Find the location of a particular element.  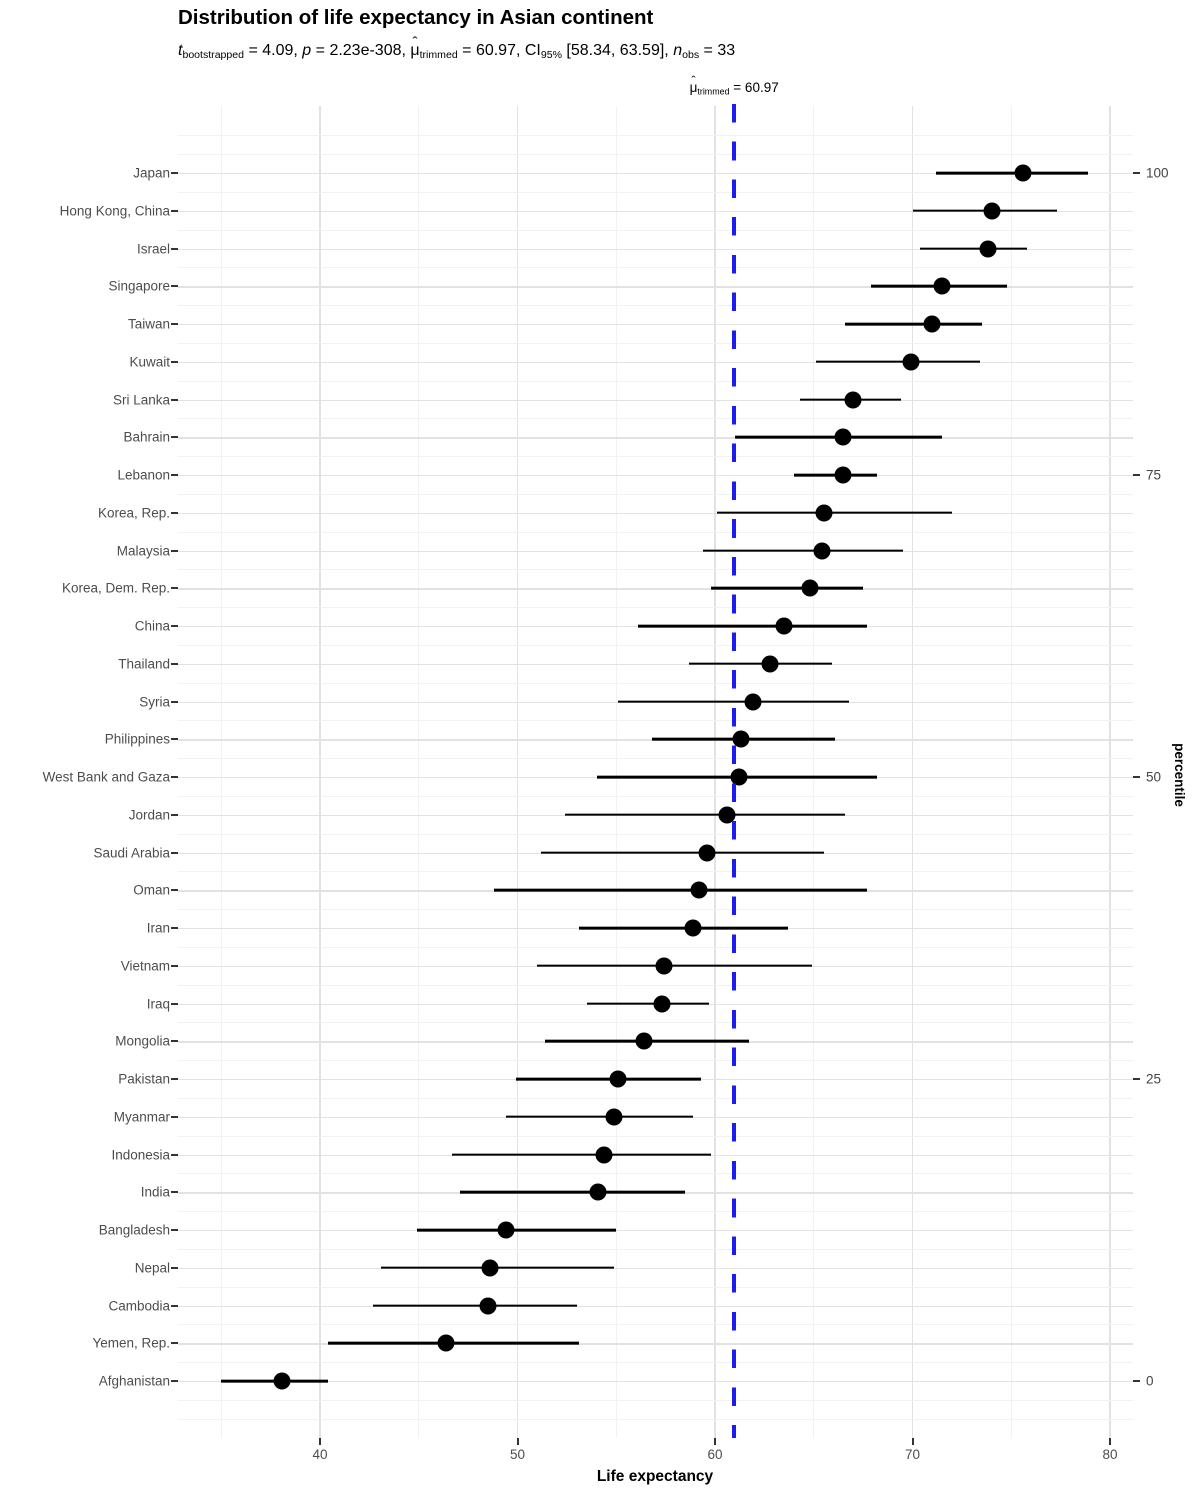

y-axis-label-country: Israel is located at coordinates (153, 248).